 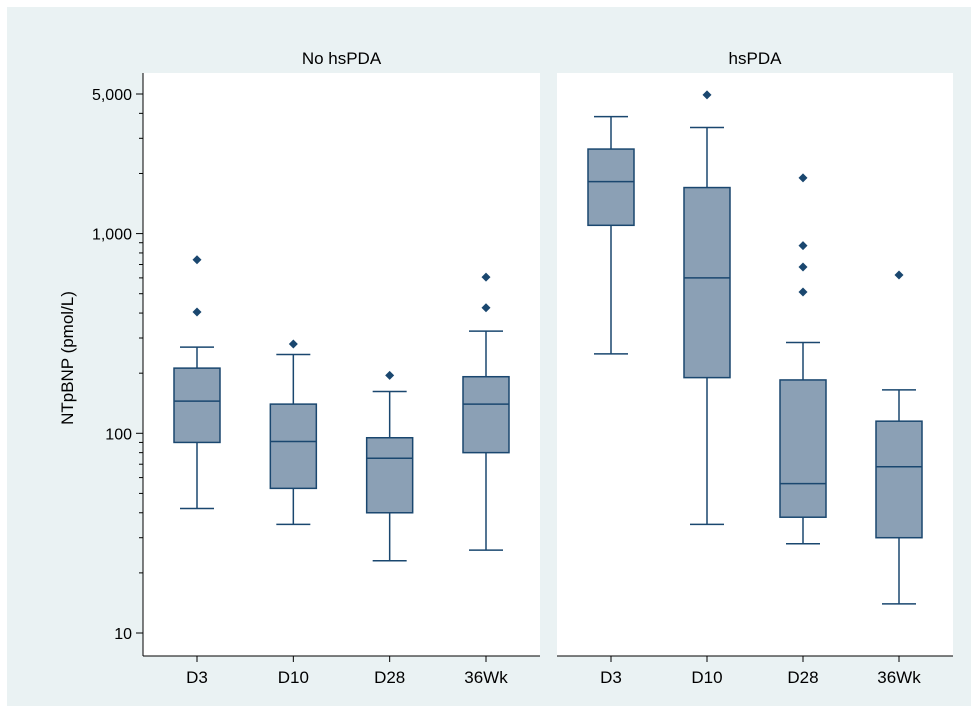 I want to click on panel-title: hsPDA, so click(x=756, y=58).